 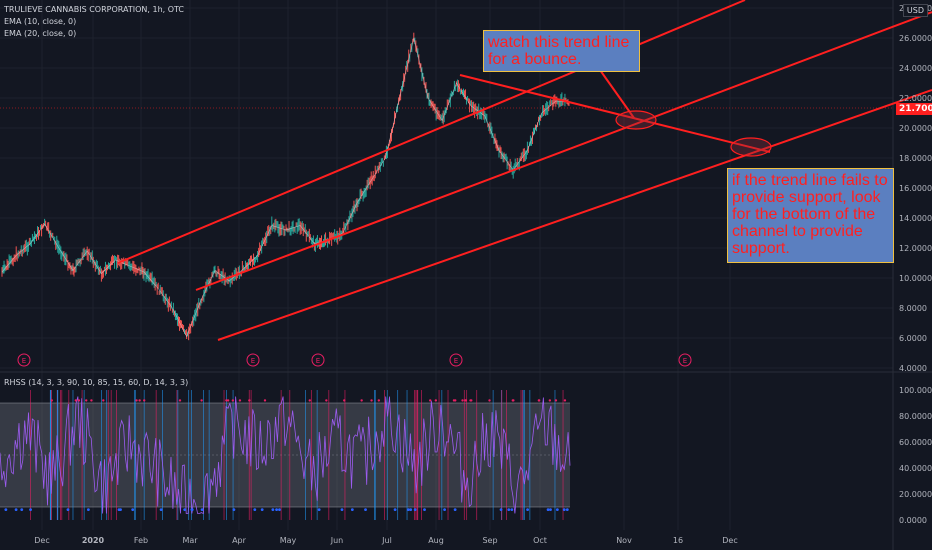 What do you see at coordinates (40, 21) in the screenshot?
I see `ema10-legend: EMA (10, close, 0)` at bounding box center [40, 21].